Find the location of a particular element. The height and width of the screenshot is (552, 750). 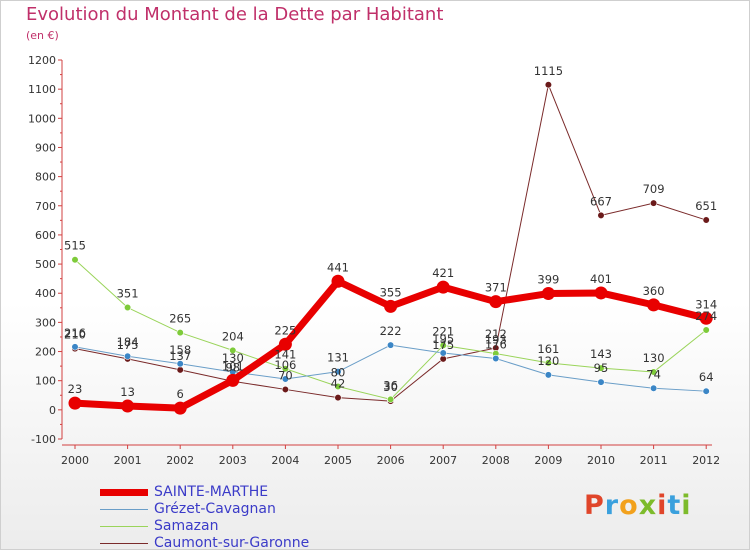

y-tick-label: 400 is located at coordinates (45, 293).